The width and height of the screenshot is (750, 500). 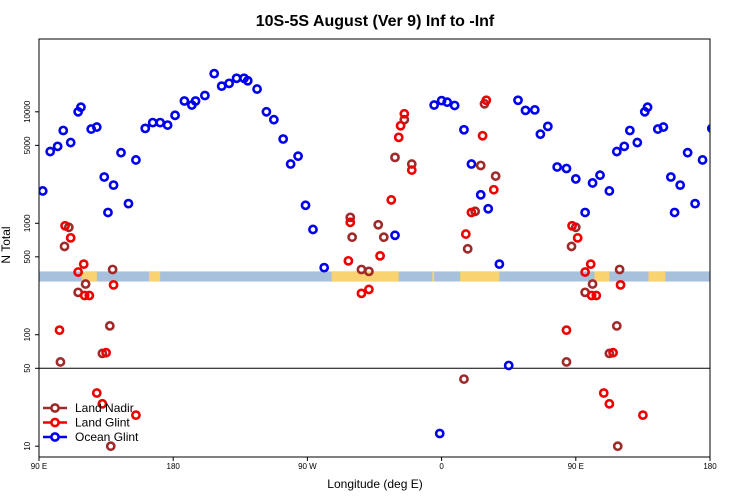 I want to click on y-tick-label: 100, so click(x=27, y=335).